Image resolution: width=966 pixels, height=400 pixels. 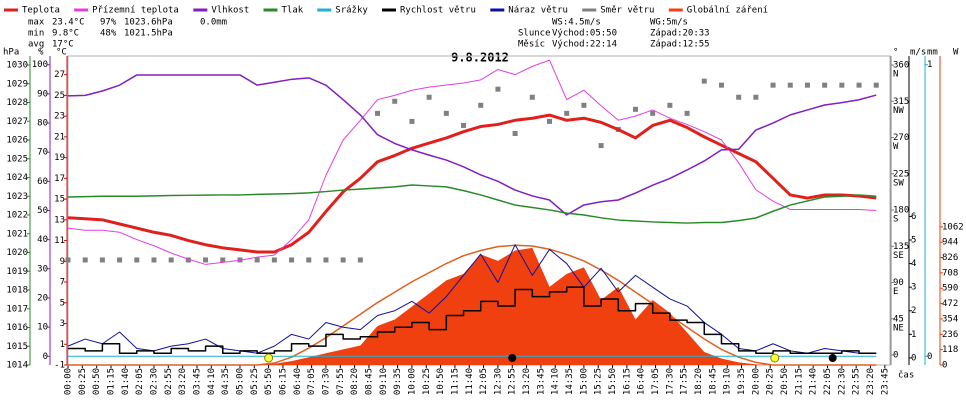 I want to click on legend-label: Náraz větru, so click(x=538, y=11).